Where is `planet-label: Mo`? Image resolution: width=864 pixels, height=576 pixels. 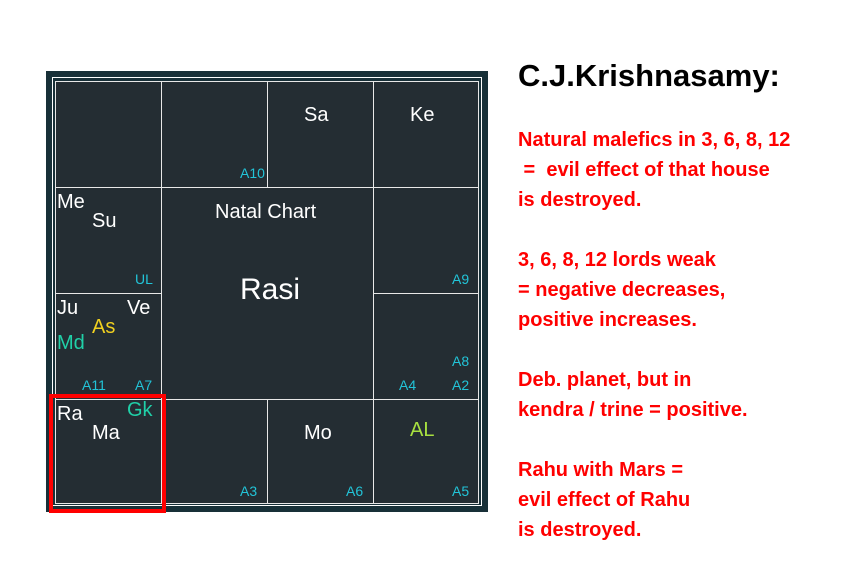 planet-label: Mo is located at coordinates (318, 433).